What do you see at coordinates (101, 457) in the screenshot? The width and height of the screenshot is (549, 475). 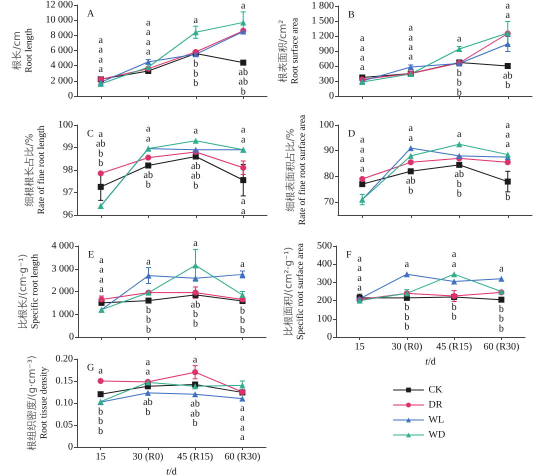 I see `x-tick-label: 15` at bounding box center [101, 457].